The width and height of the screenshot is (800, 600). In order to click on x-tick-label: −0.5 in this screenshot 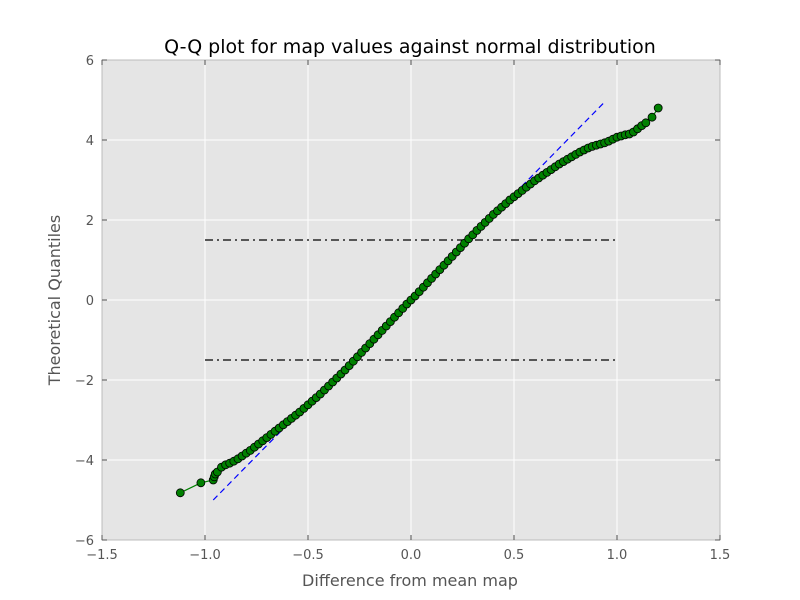, I will do `click(308, 555)`.